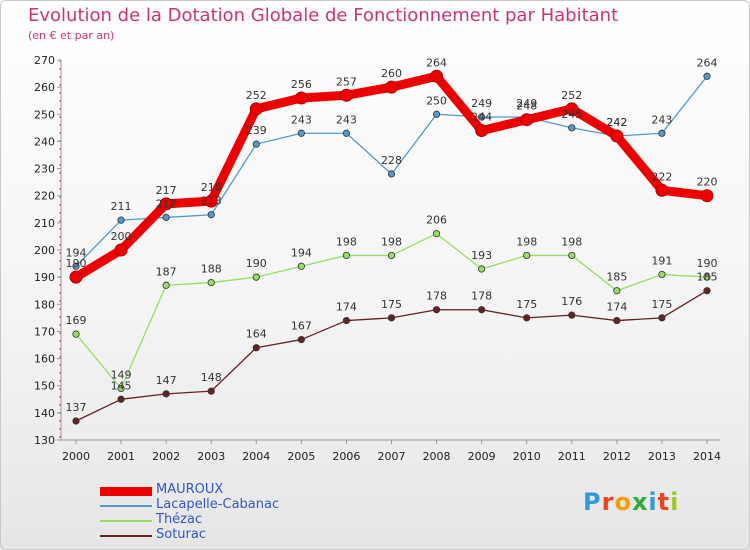  I want to click on x-tick-label: 2010, so click(527, 456).